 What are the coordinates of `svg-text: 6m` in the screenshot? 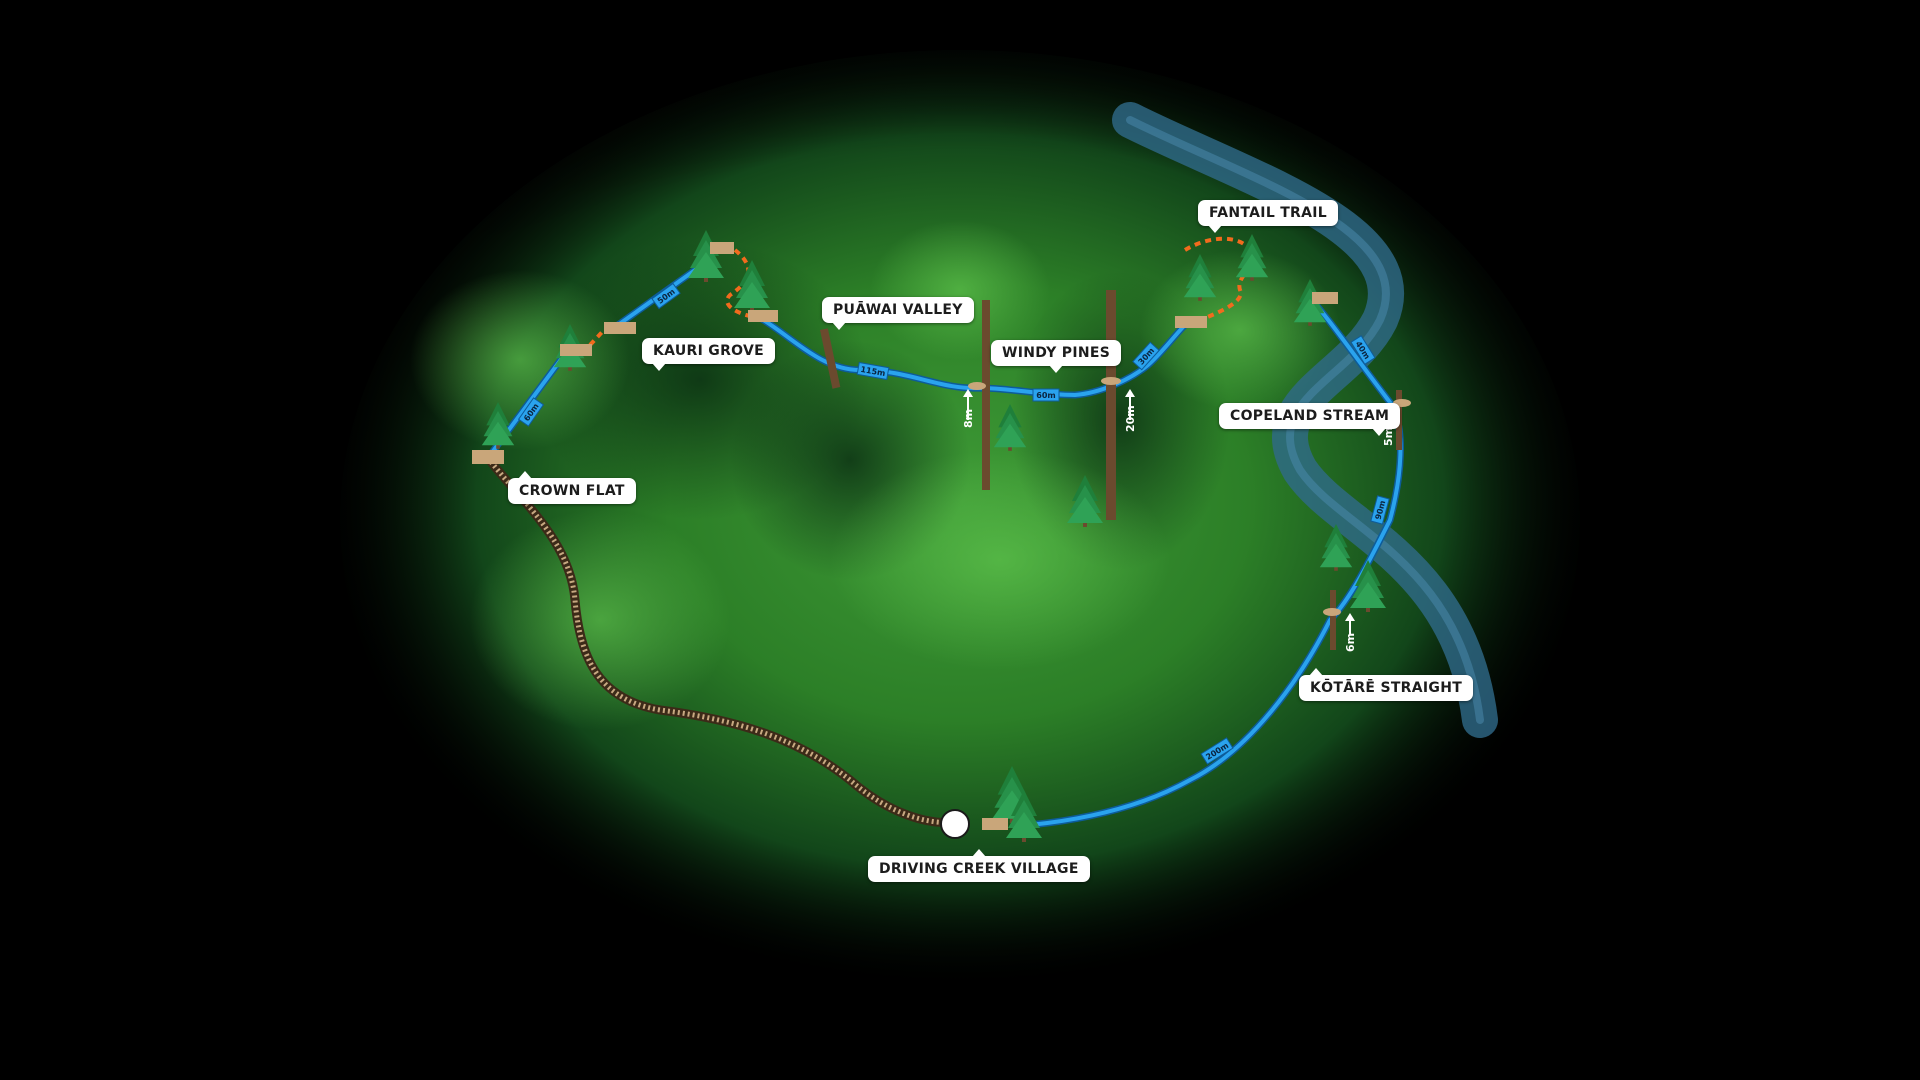 It's located at (1350, 642).